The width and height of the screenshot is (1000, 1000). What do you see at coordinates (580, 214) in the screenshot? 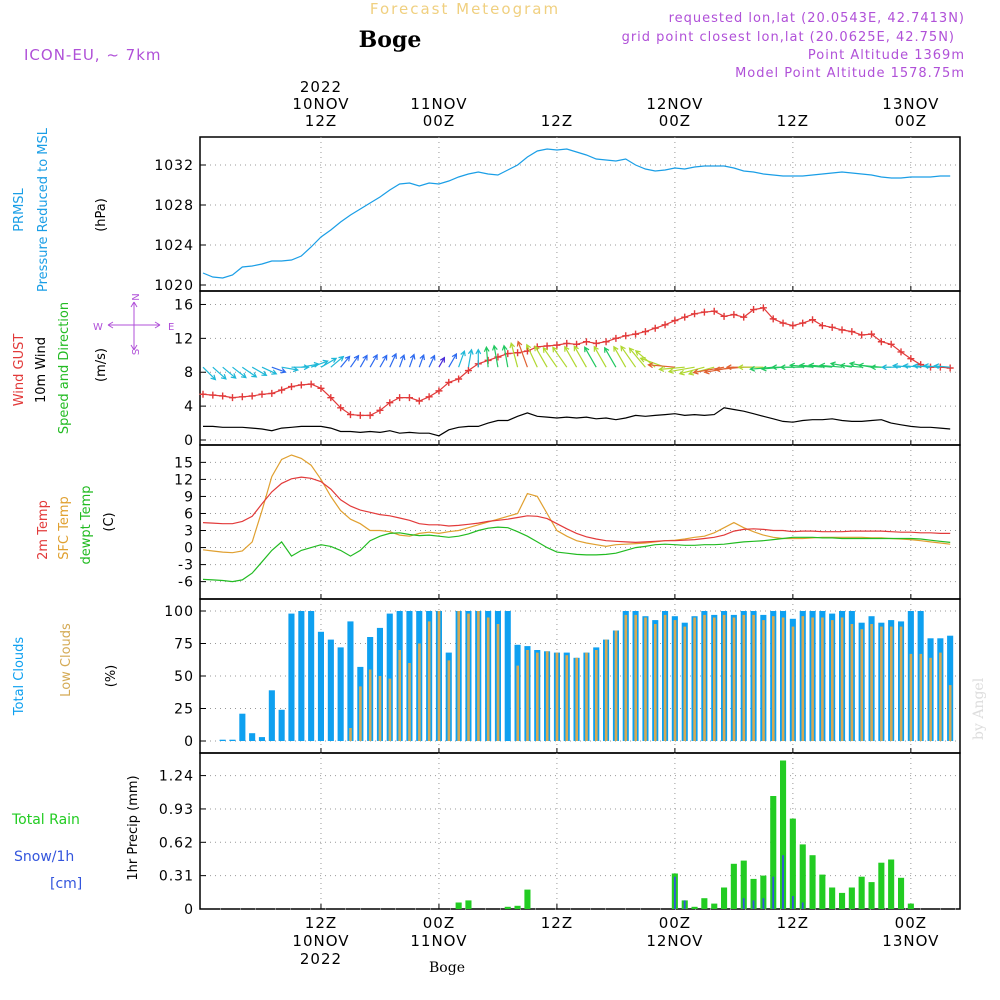
I see `panel-frame` at bounding box center [580, 214].